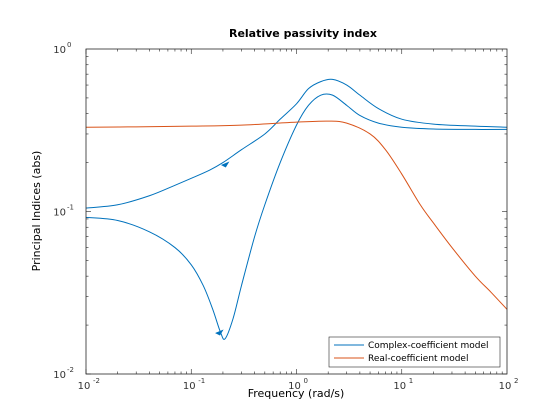  What do you see at coordinates (96, 381) in the screenshot?
I see `x-tick-label-exponent: -2` at bounding box center [96, 381].